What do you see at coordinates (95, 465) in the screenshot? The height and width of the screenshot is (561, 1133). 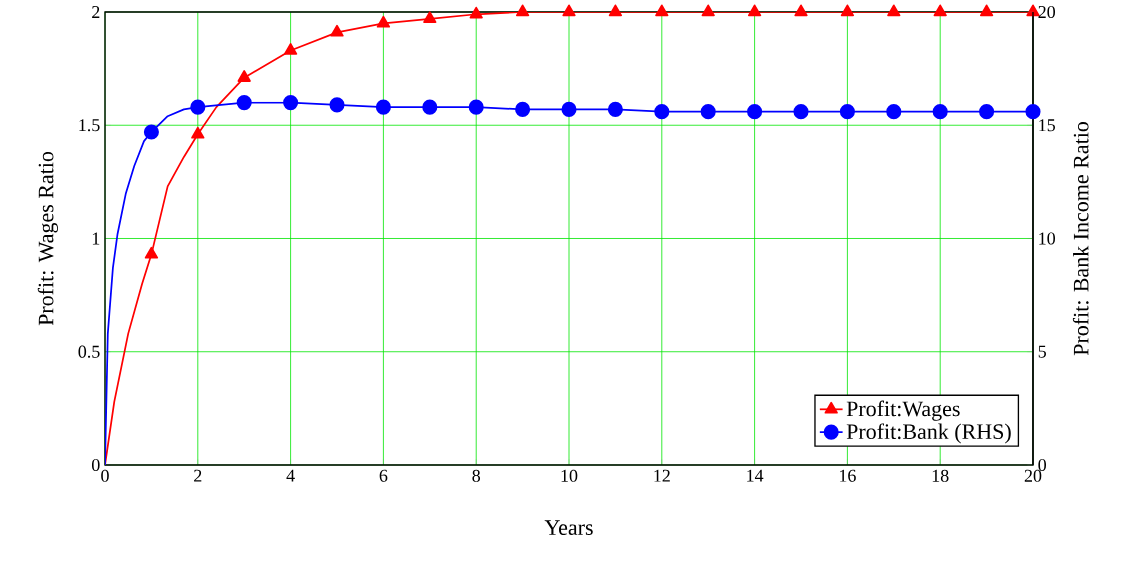 I see `y-tick-label: 0` at bounding box center [95, 465].